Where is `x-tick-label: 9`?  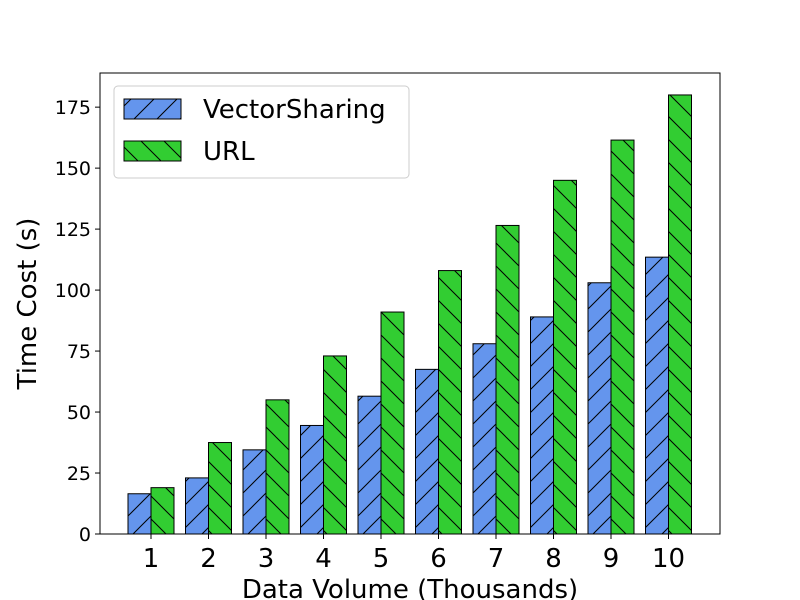
x-tick-label: 9 is located at coordinates (611, 559).